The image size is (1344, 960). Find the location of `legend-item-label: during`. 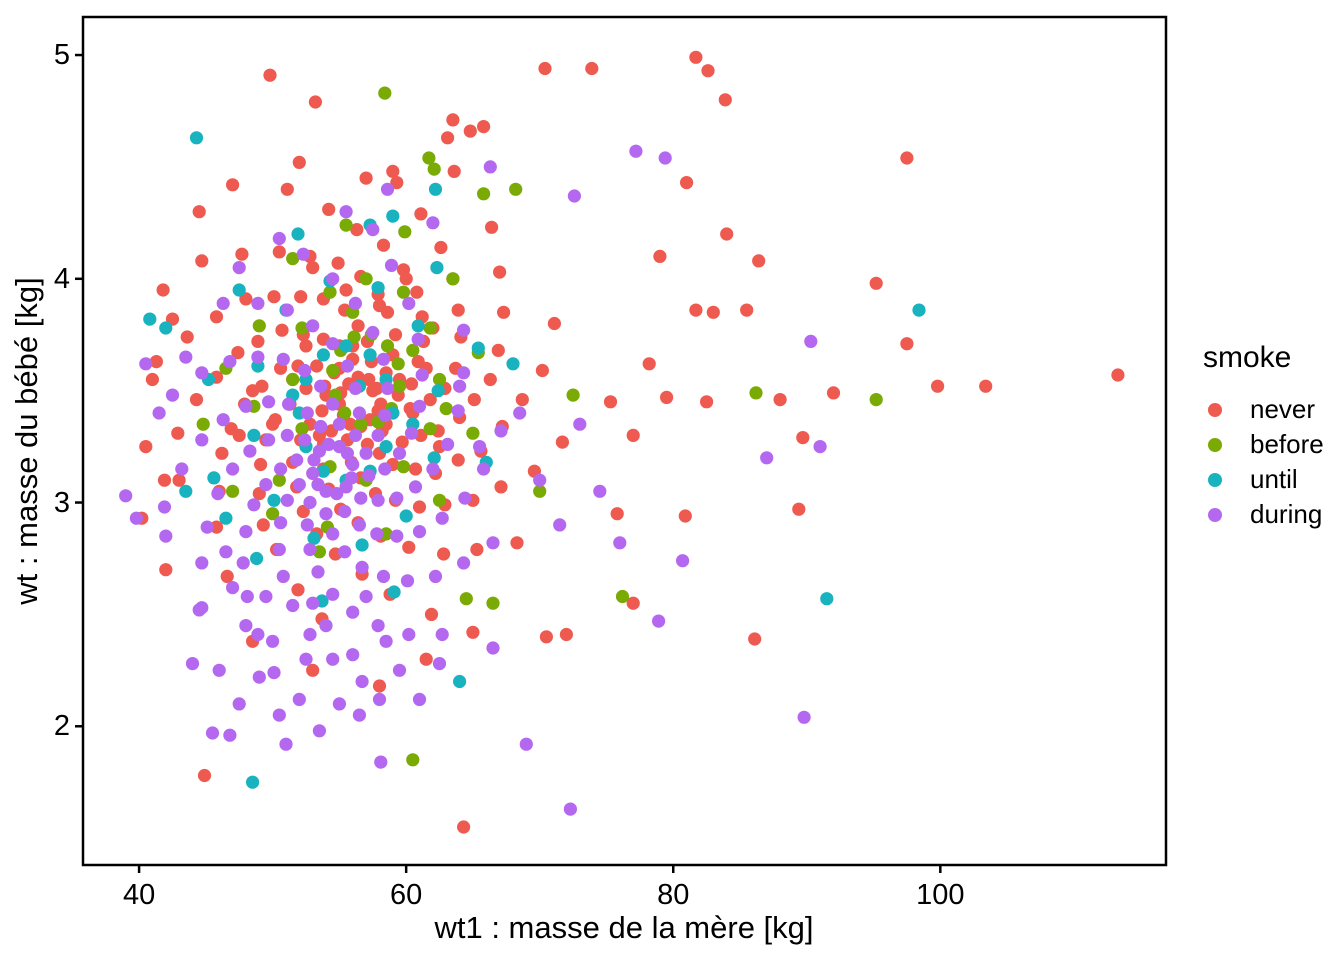

legend-item-label: during is located at coordinates (1286, 514).